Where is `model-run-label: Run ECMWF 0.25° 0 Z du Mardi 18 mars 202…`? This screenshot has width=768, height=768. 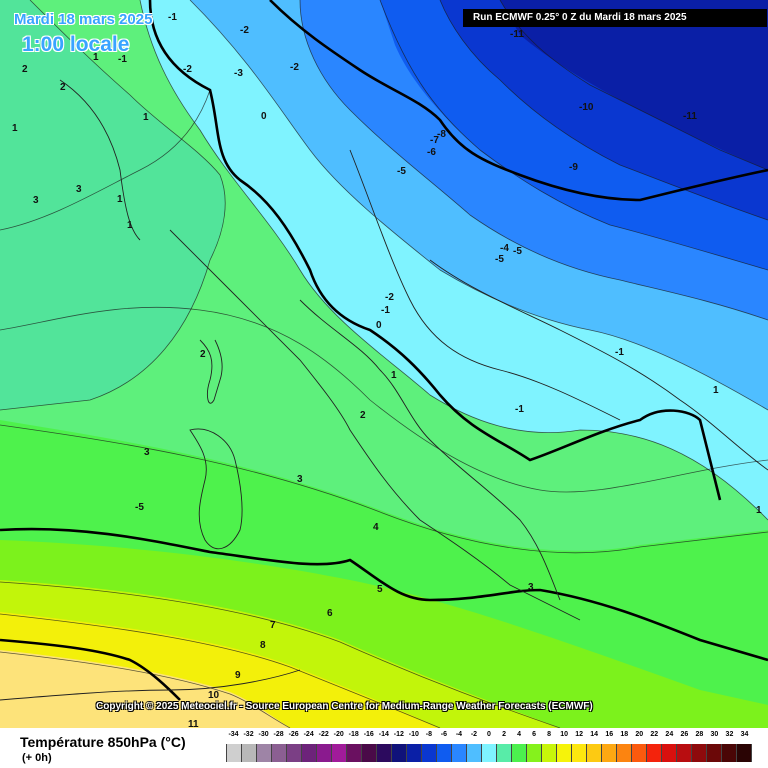
model-run-label: Run ECMWF 0.25° 0 Z du Mardi 18 mars 202… is located at coordinates (615, 18).